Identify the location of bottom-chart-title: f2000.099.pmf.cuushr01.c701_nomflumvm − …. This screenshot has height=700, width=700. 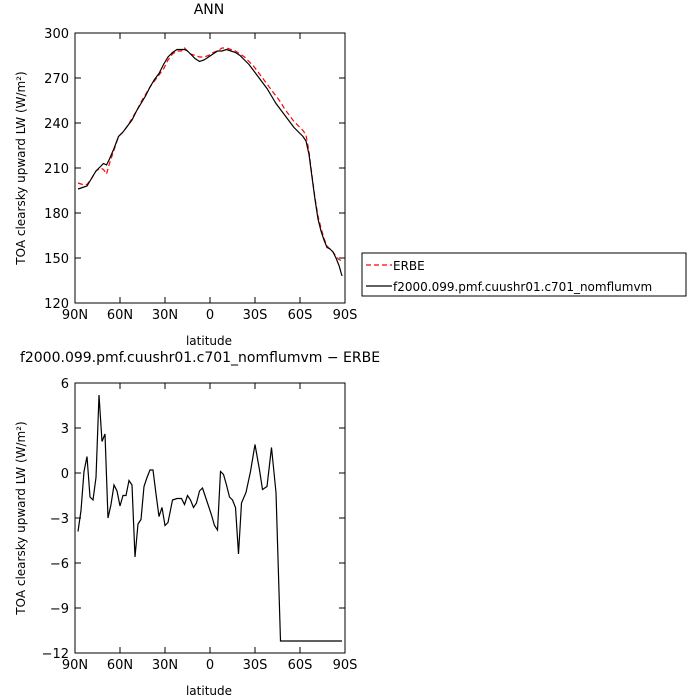
(200, 358).